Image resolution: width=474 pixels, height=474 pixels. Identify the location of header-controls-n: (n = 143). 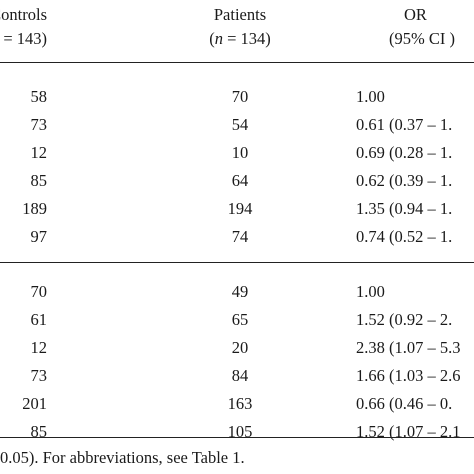
(23, 38).